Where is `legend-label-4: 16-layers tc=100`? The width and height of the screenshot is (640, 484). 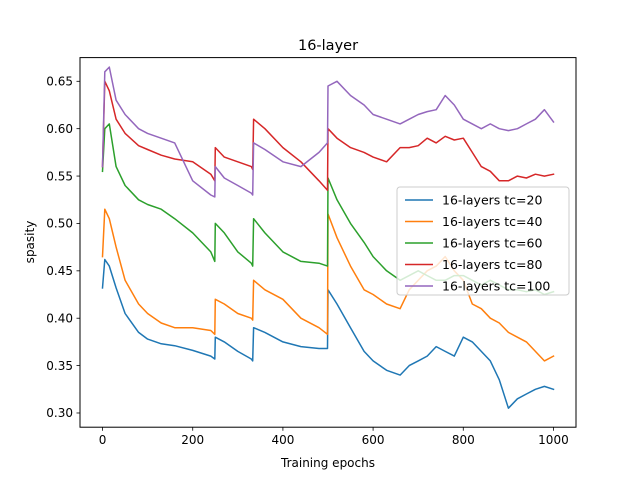
legend-label-4: 16-layers tc=100 is located at coordinates (496, 286).